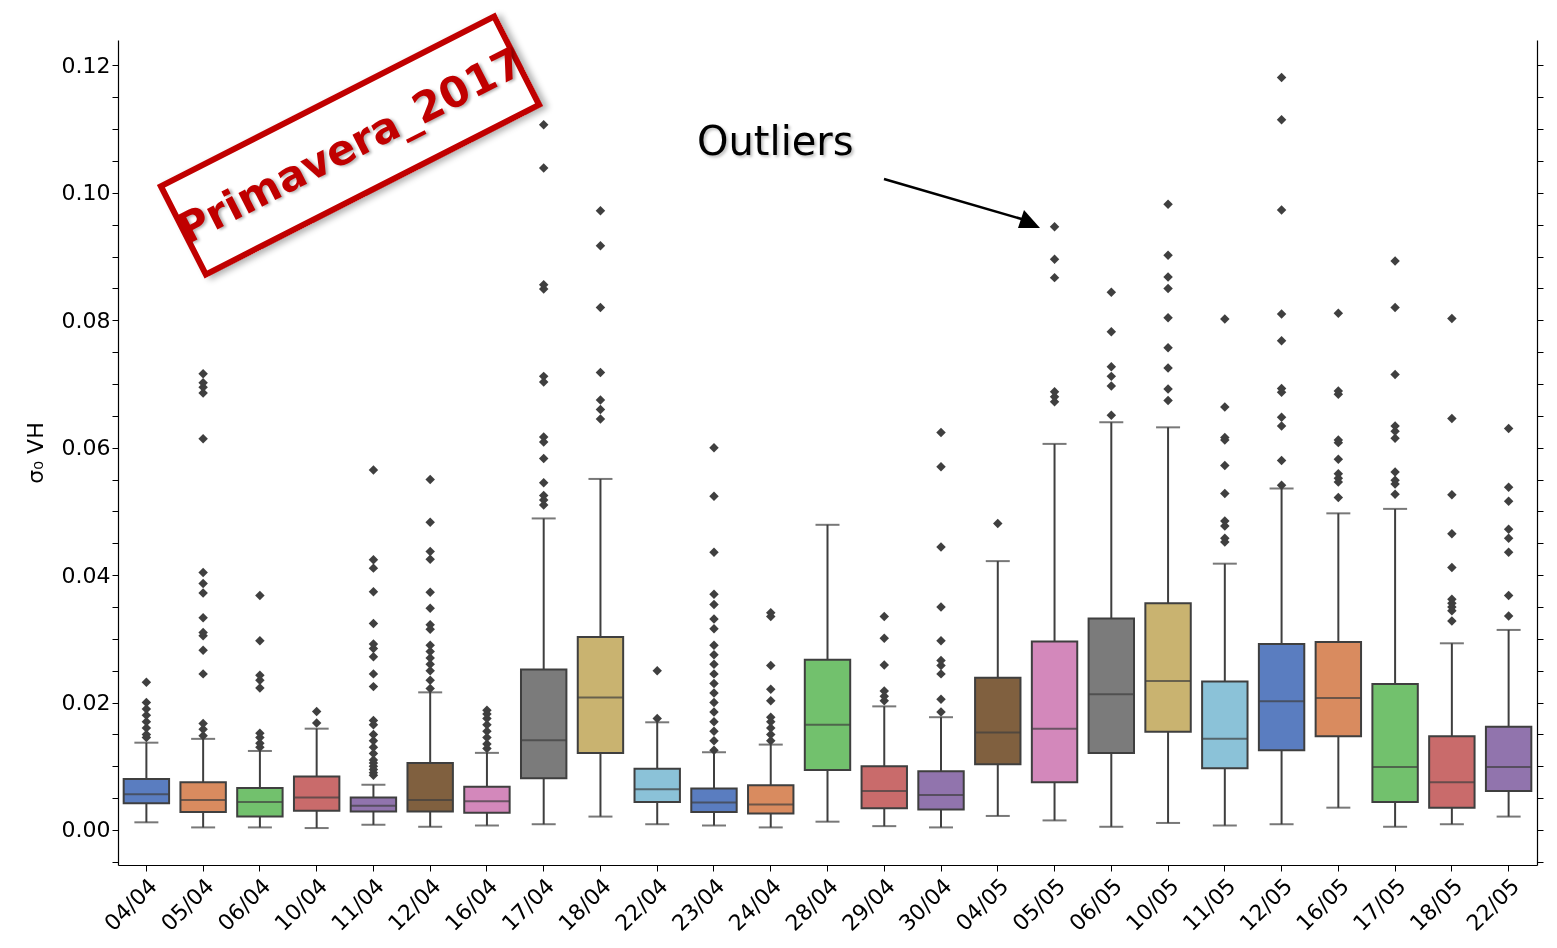 The width and height of the screenshot is (1557, 948). I want to click on y-tick-label: 0.04, so click(86, 575).